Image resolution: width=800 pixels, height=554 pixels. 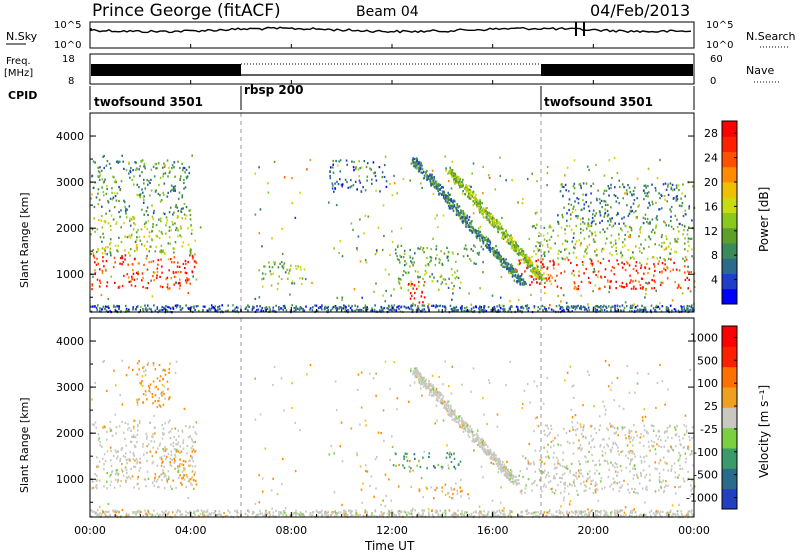 I want to click on station-title: Prince George (fitACF), so click(x=186, y=11).